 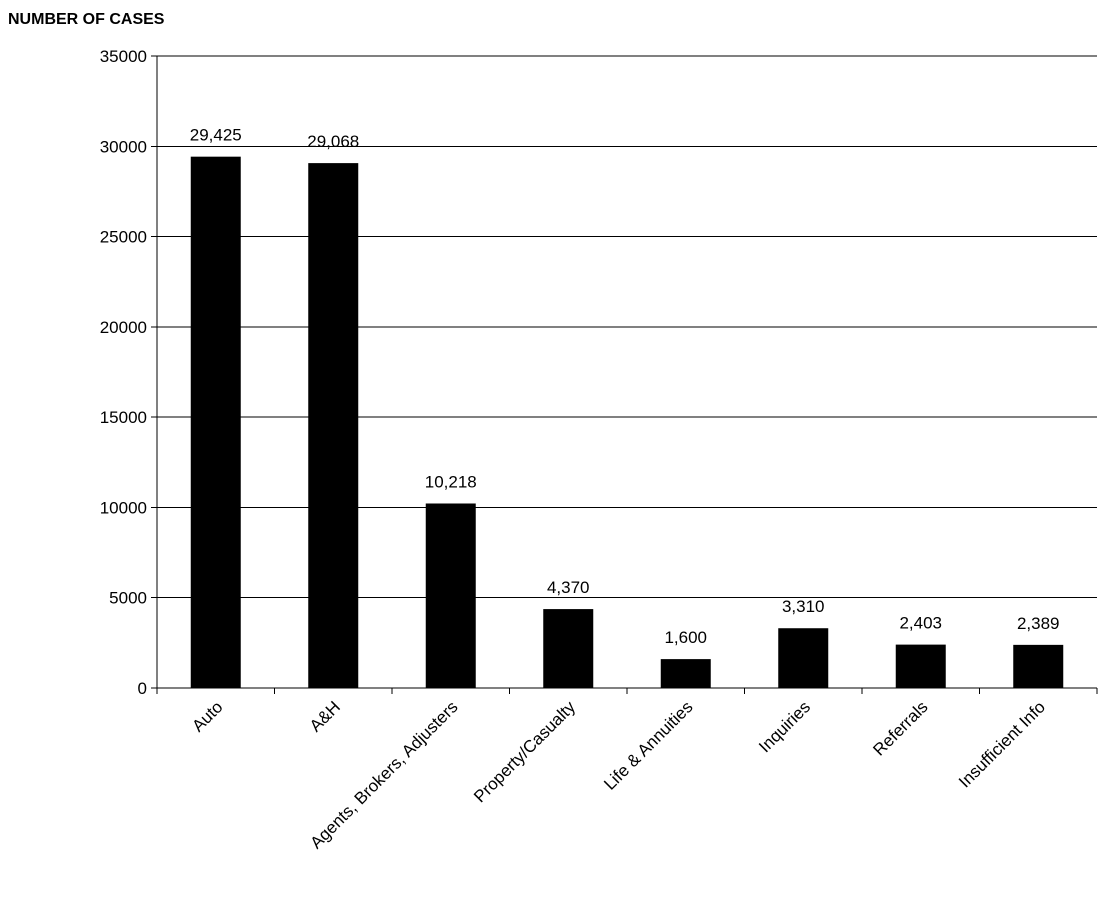 I want to click on y-tick-label: 0, so click(x=142, y=688).